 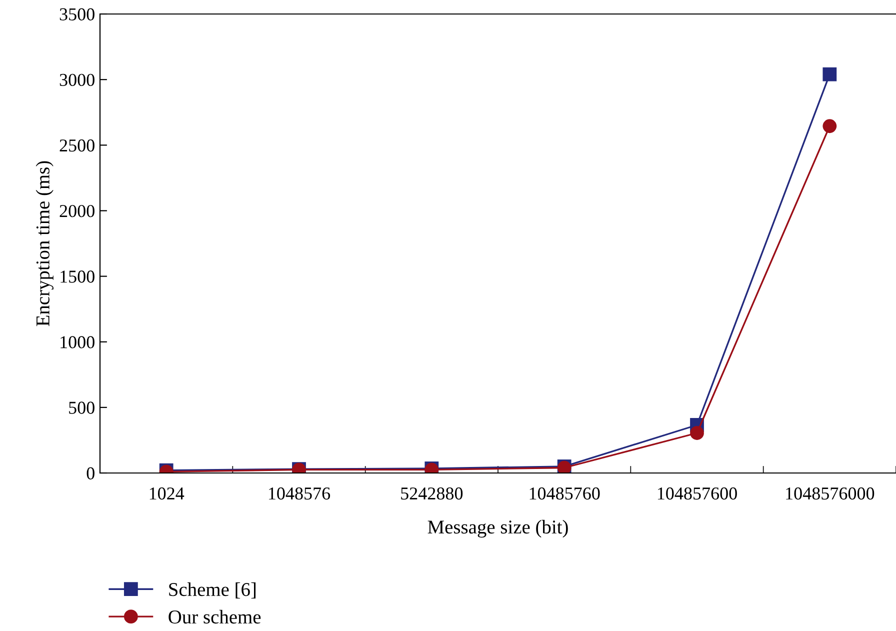 I want to click on y-tick-label: 500, so click(x=81, y=408).